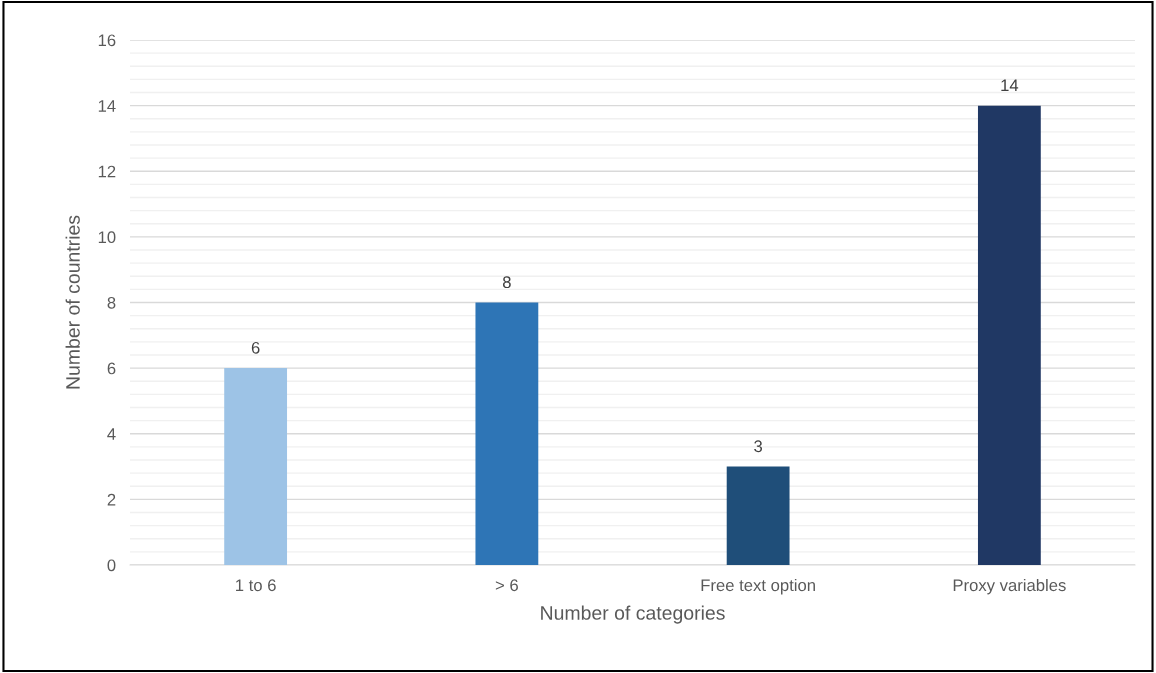  What do you see at coordinates (107, 237) in the screenshot?
I see `y-tick-label: 10` at bounding box center [107, 237].